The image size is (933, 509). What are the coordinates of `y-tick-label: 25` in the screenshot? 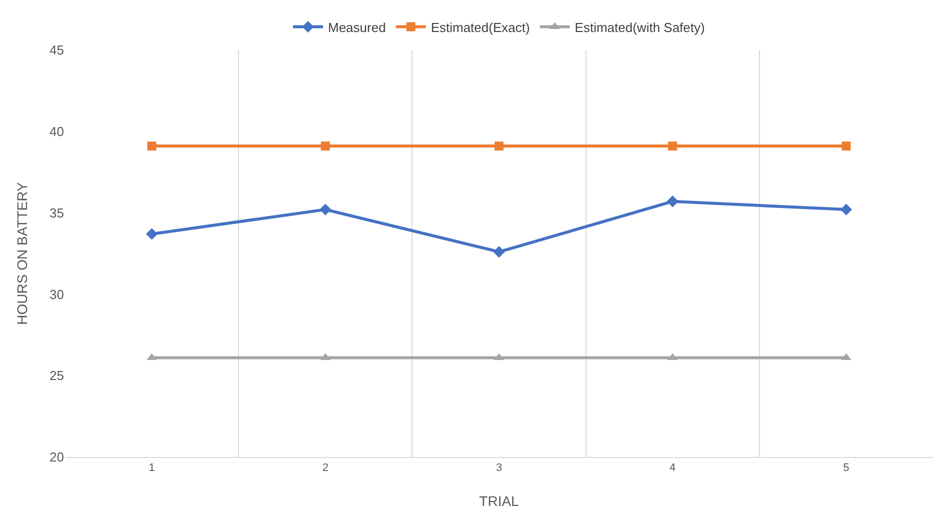 It's located at (57, 376).